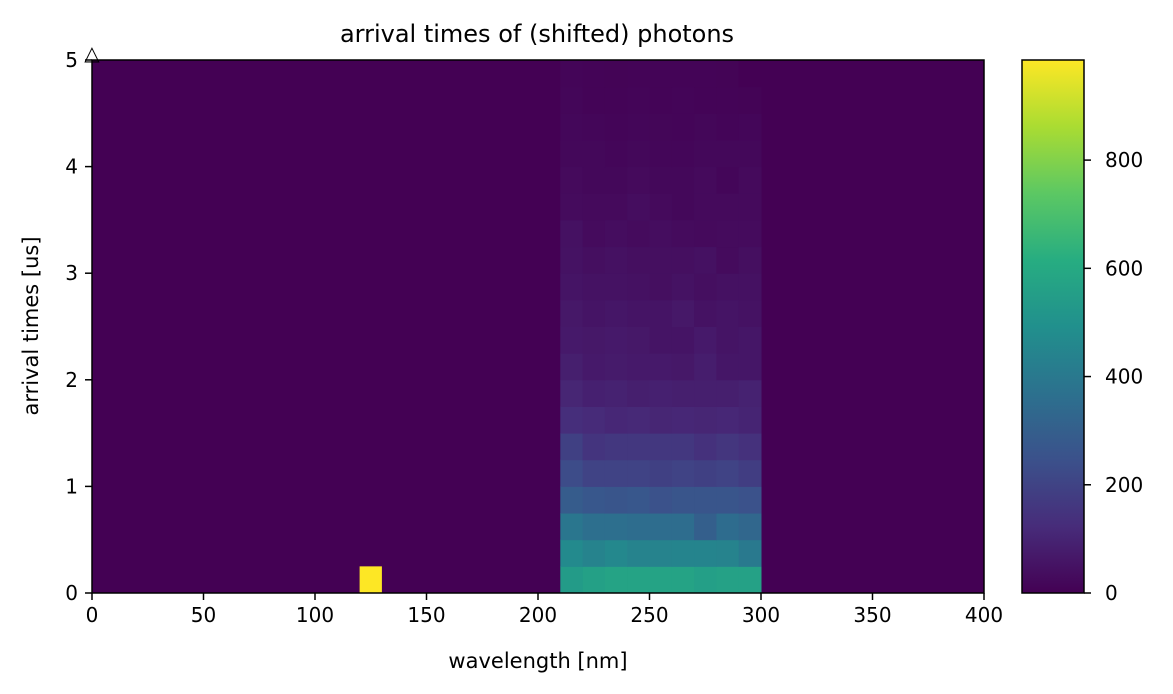 The height and width of the screenshot is (694, 1173). I want to click on y-tick-label: 0, so click(71, 593).